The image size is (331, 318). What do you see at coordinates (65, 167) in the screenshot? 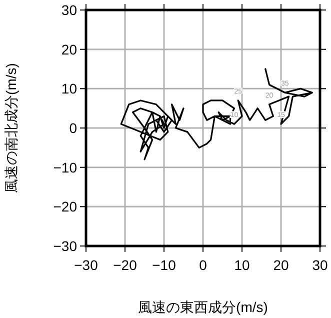
I see `y-tick-label: −10` at bounding box center [65, 167].